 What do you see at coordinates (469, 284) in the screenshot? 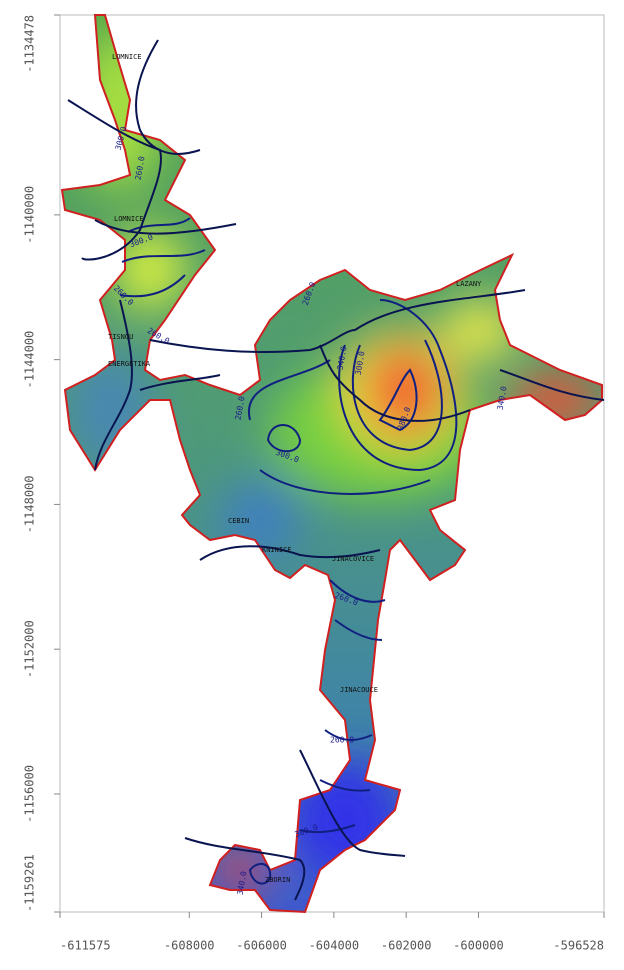
I see `place-label: LAZANY` at bounding box center [469, 284].